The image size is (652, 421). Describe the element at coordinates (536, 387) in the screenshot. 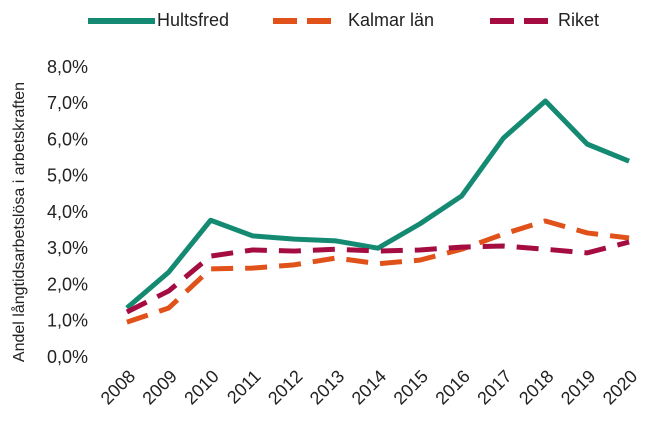

I see `x-tick-label: 2018` at that location.